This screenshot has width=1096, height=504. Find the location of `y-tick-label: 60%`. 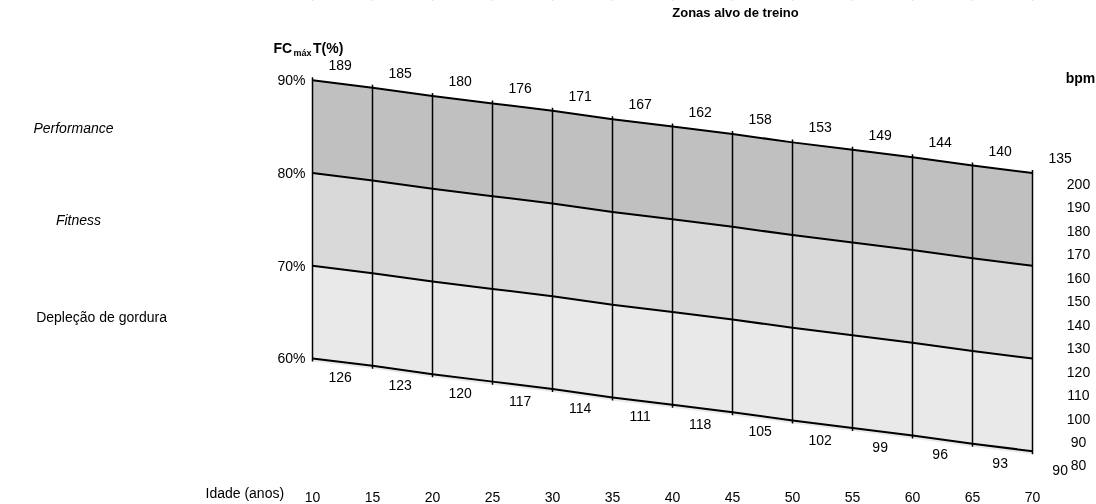

y-tick-label: 60% is located at coordinates (291, 358).